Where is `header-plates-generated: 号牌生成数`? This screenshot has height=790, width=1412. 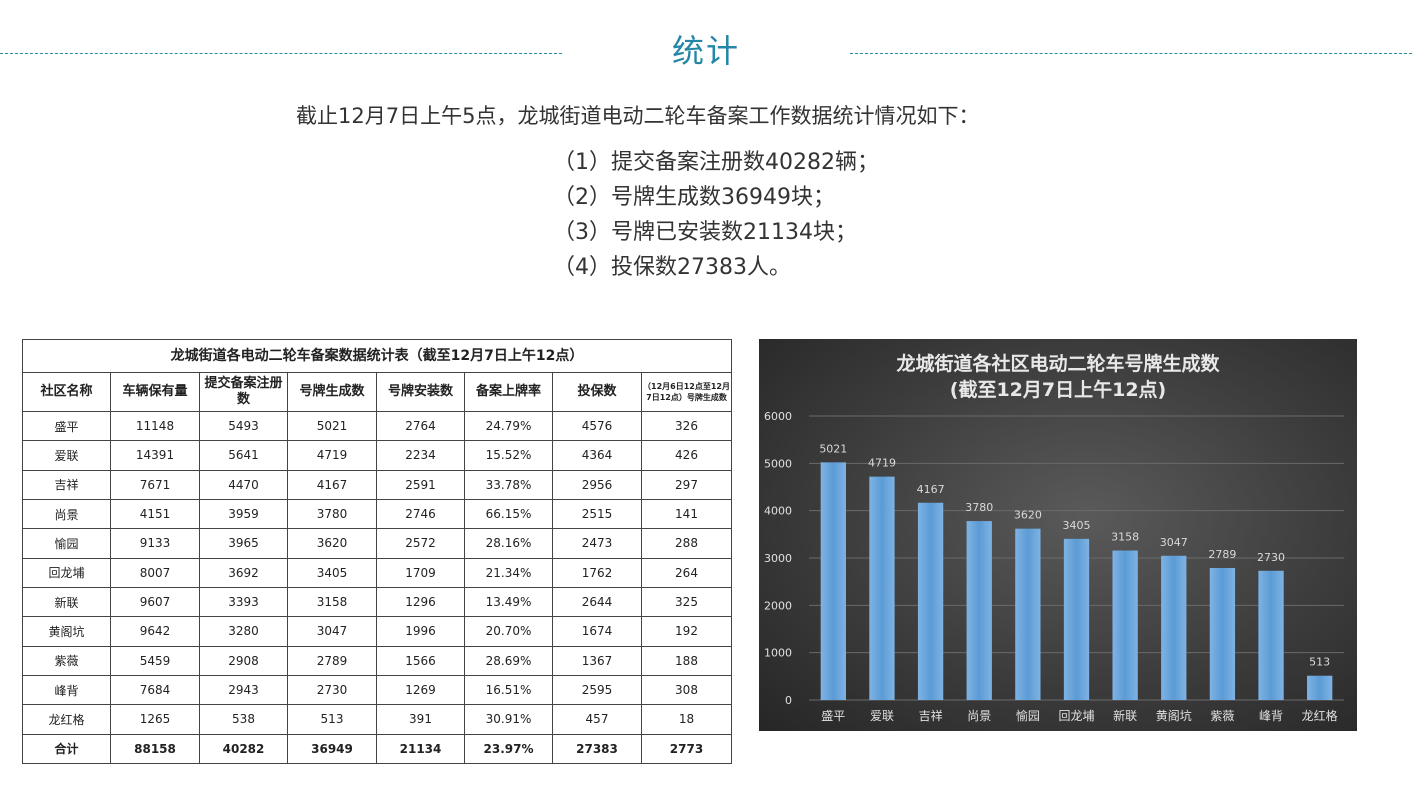 header-plates-generated: 号牌生成数 is located at coordinates (332, 392).